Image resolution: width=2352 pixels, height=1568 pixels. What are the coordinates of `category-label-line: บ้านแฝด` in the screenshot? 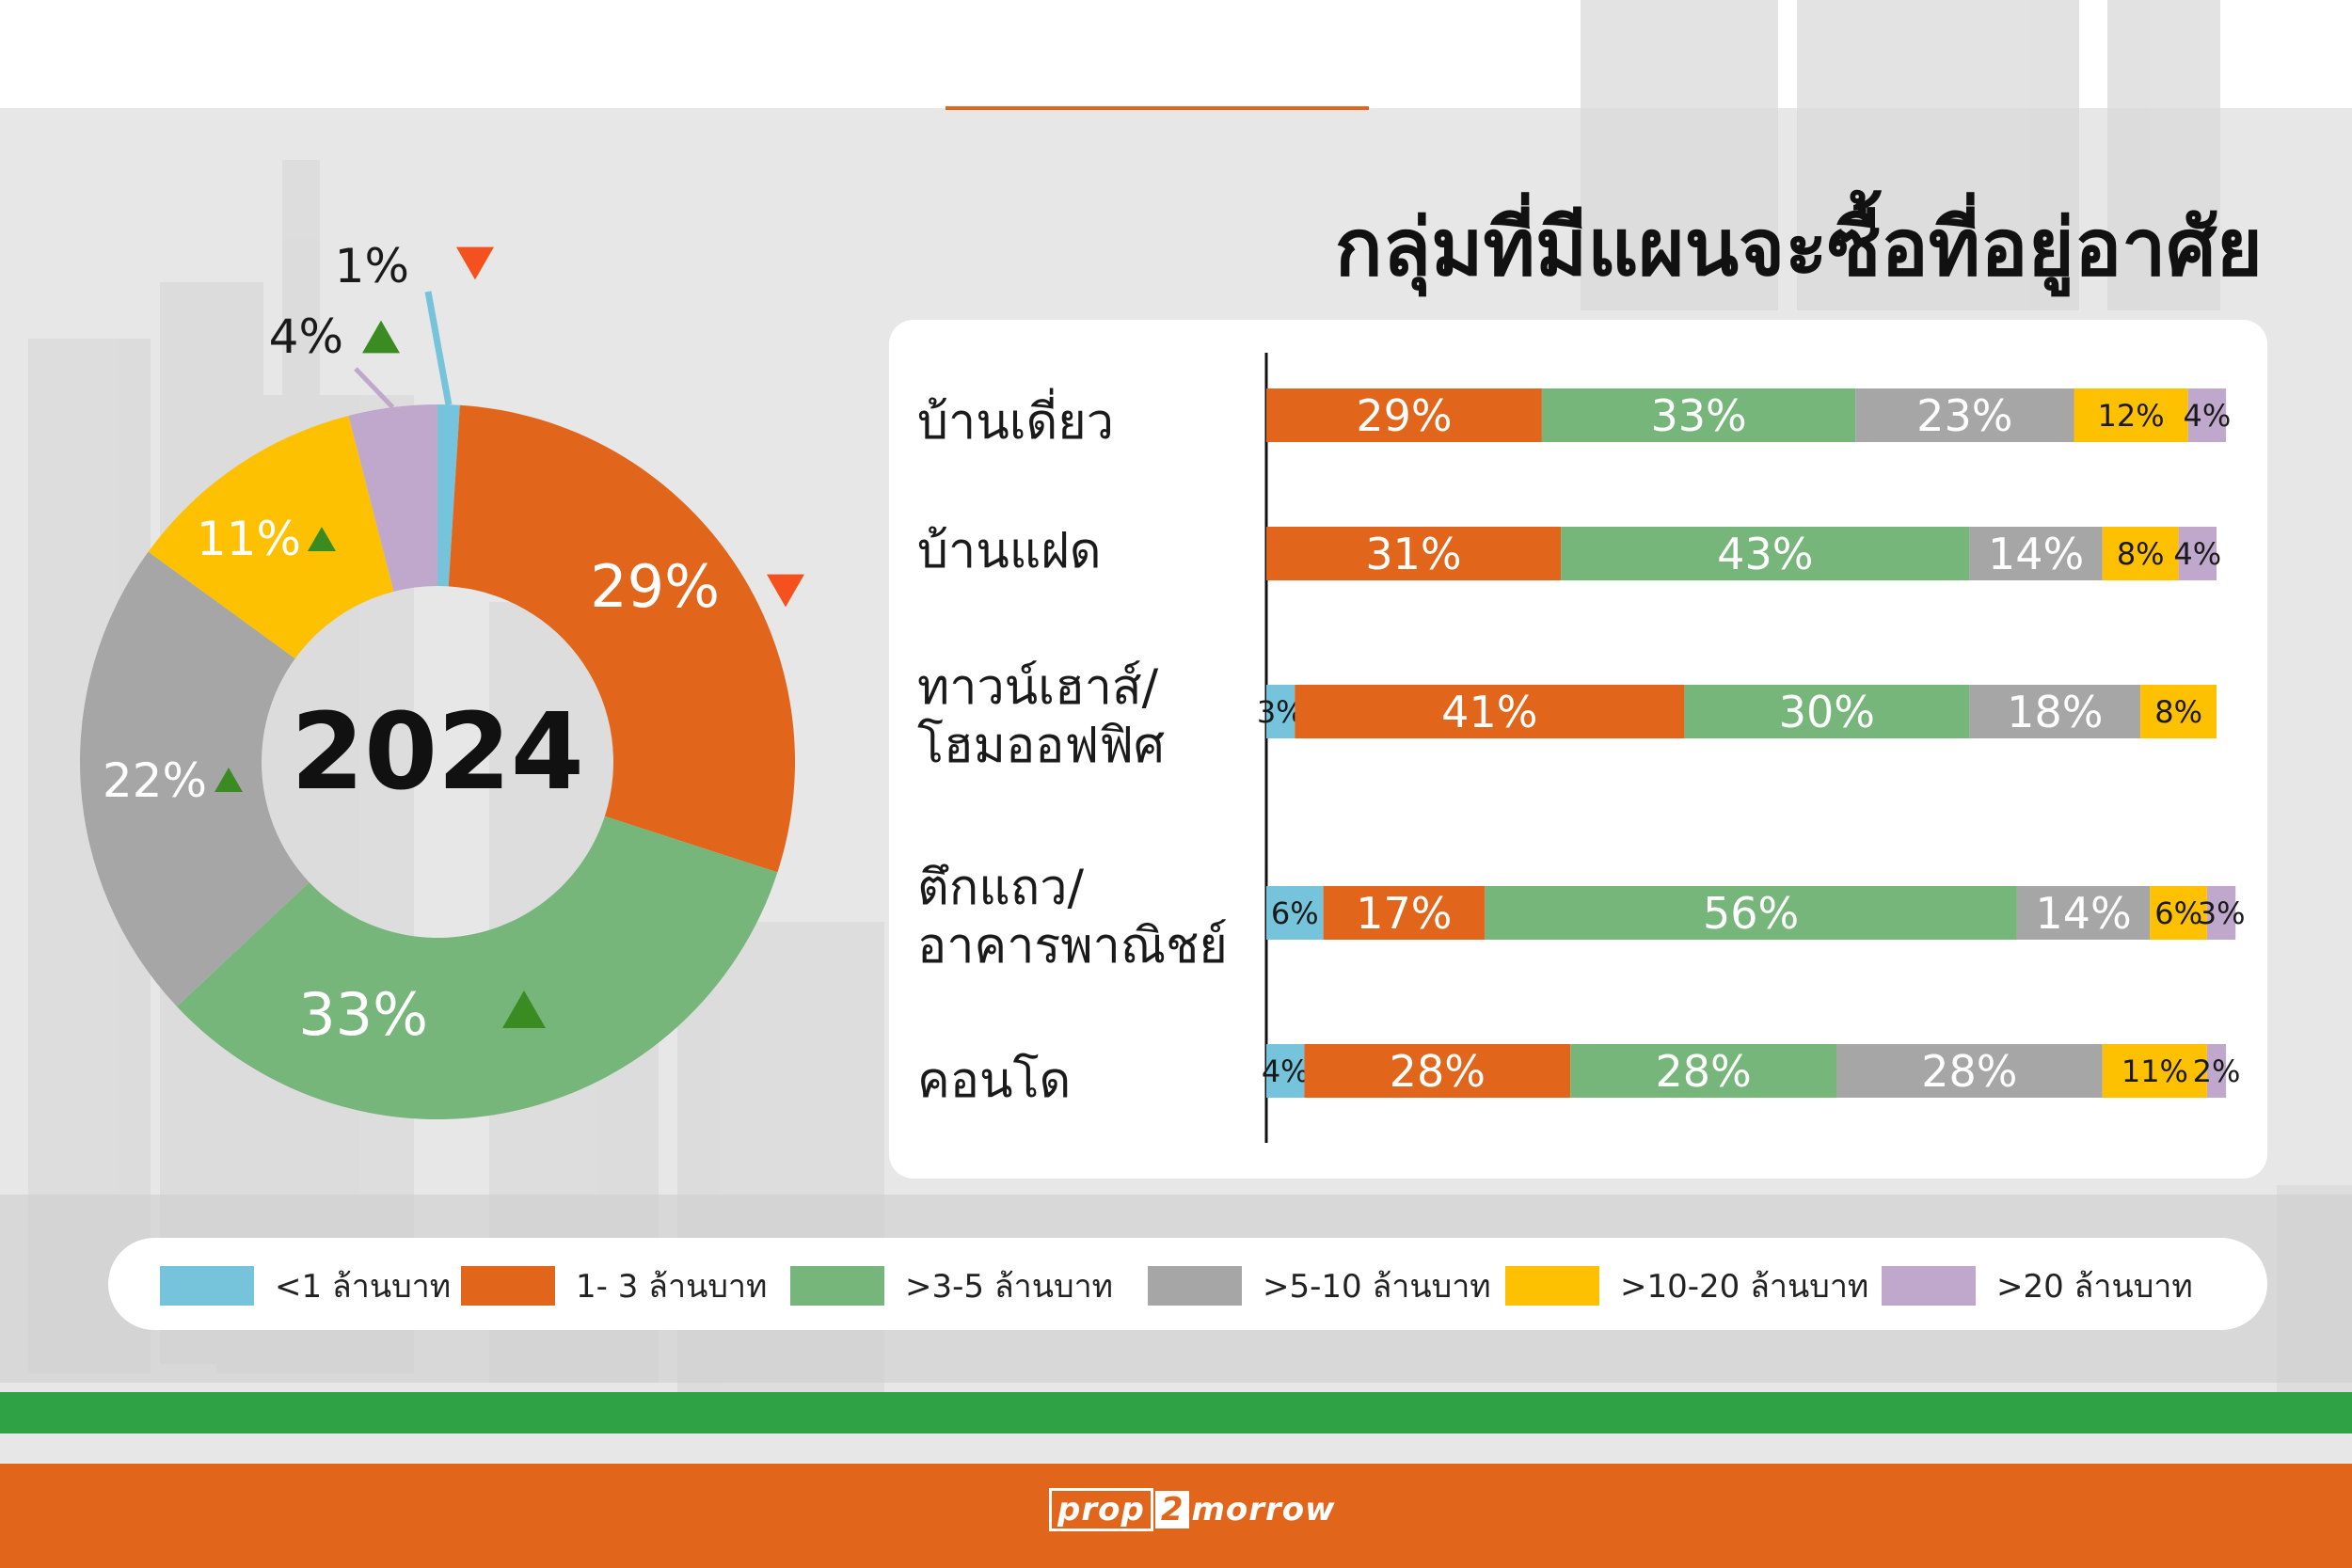 It's located at (1009, 551).